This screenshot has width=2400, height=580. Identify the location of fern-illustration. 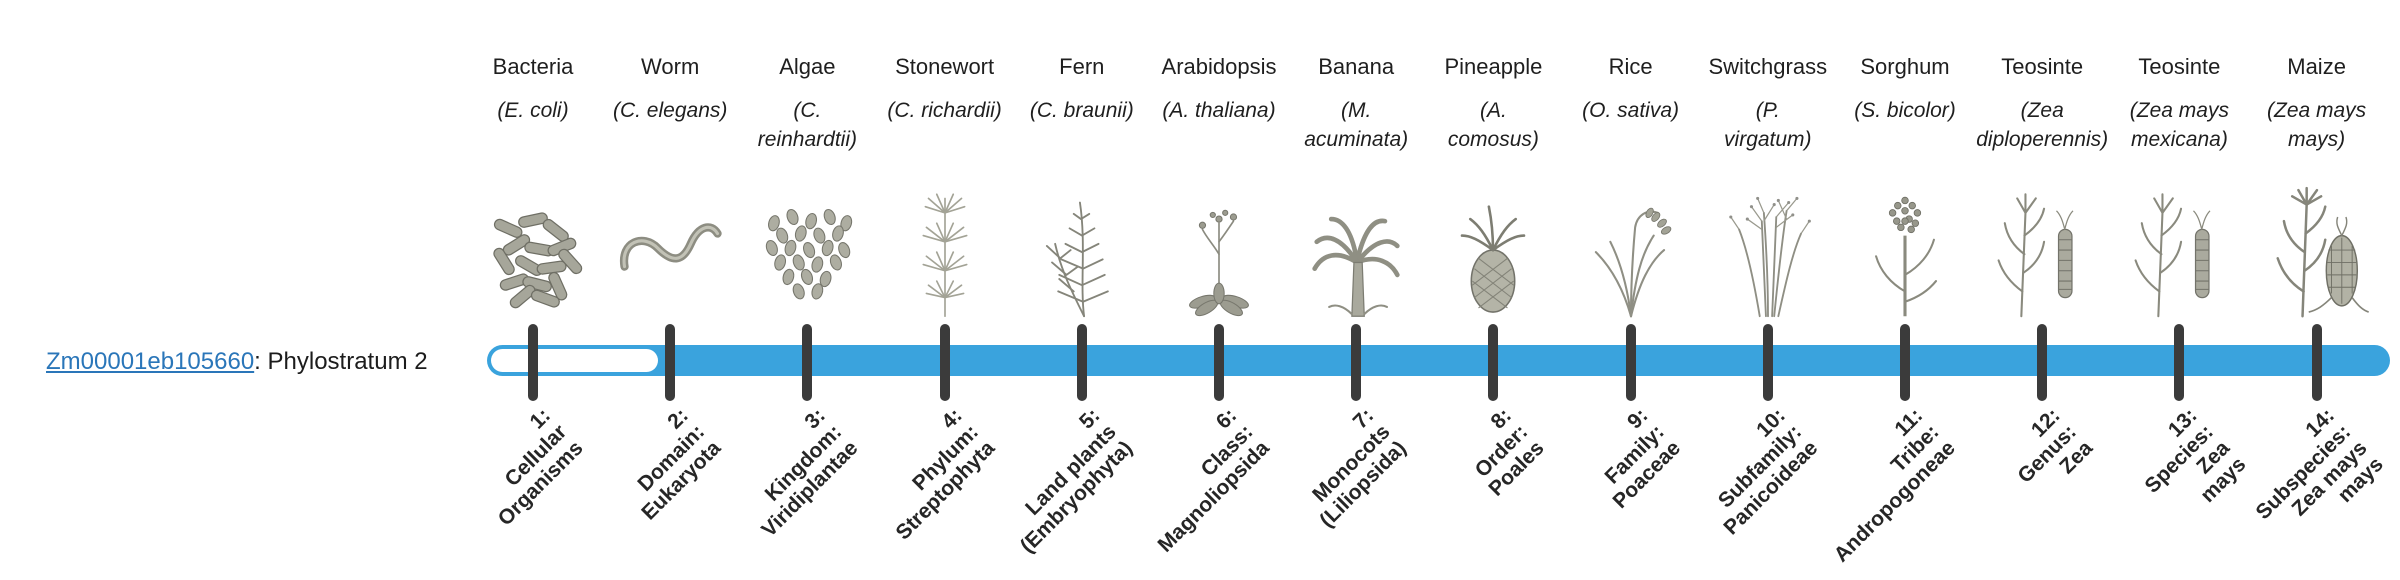
(1082, 247).